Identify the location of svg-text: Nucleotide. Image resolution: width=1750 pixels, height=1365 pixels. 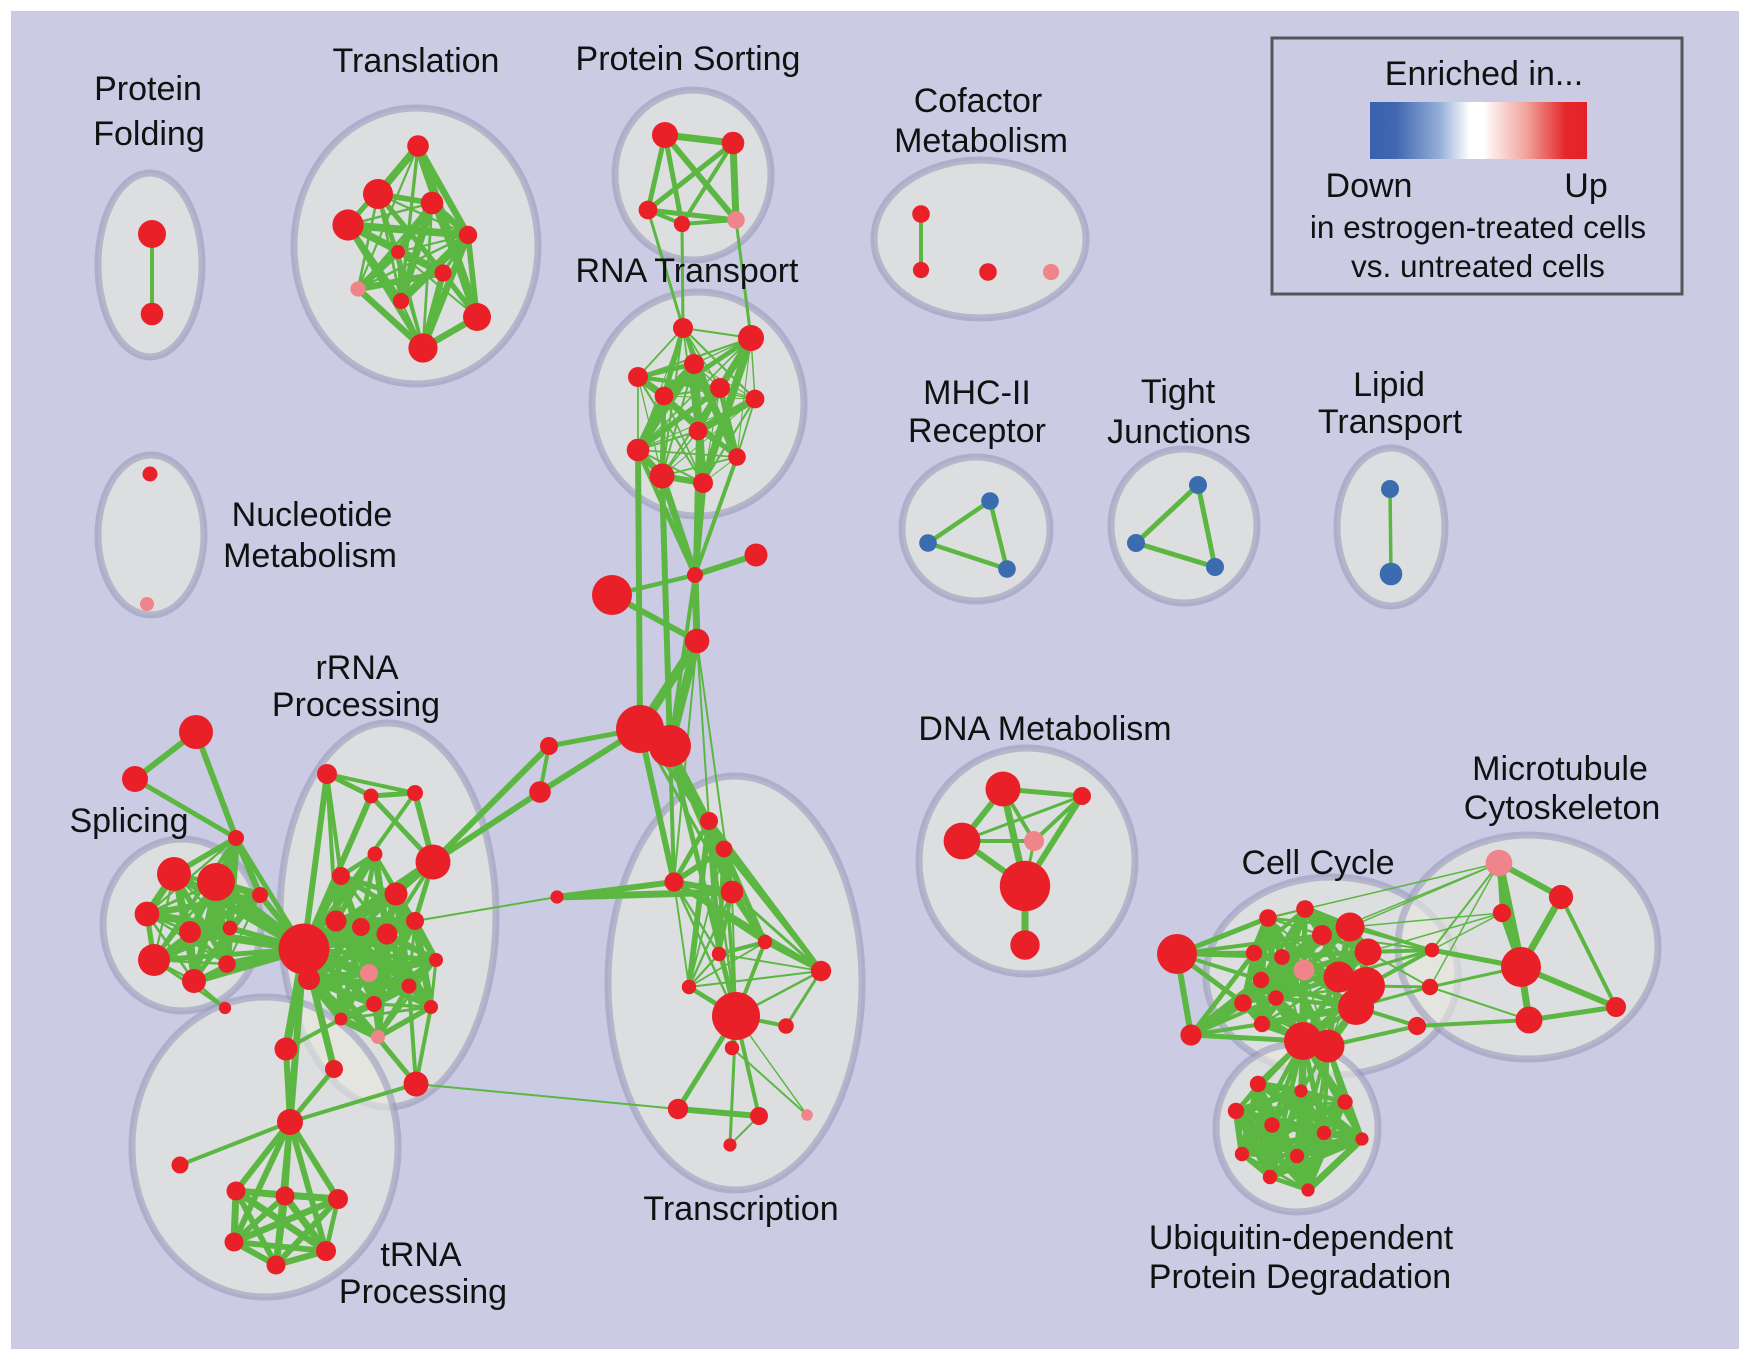
(312, 515).